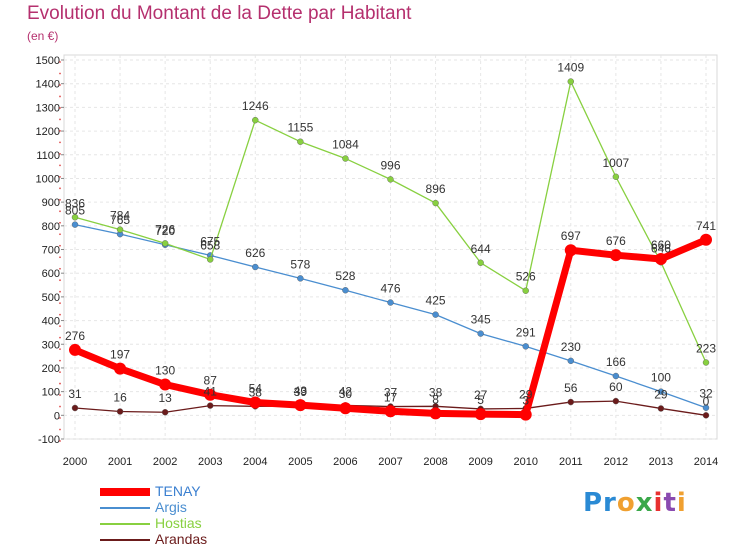 The width and height of the screenshot is (750, 550). What do you see at coordinates (211, 381) in the screenshot?
I see `data-label: 87` at bounding box center [211, 381].